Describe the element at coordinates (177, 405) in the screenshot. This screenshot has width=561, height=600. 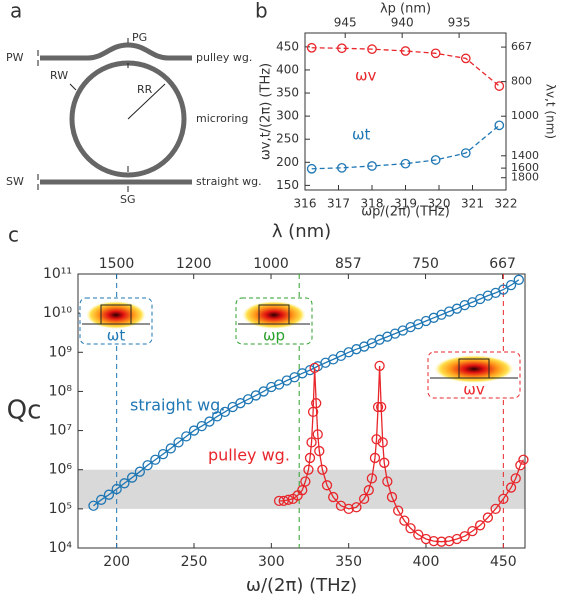
I see `series-label: straight wg.` at that location.